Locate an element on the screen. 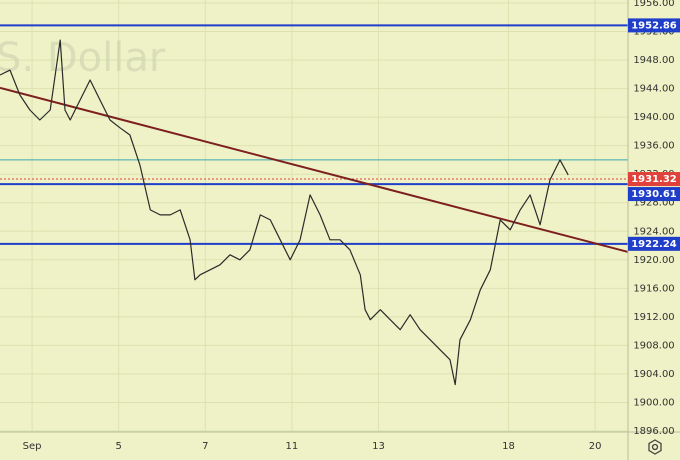 This screenshot has width=680, height=460. y-tick-label: 1900.00 is located at coordinates (653, 402).